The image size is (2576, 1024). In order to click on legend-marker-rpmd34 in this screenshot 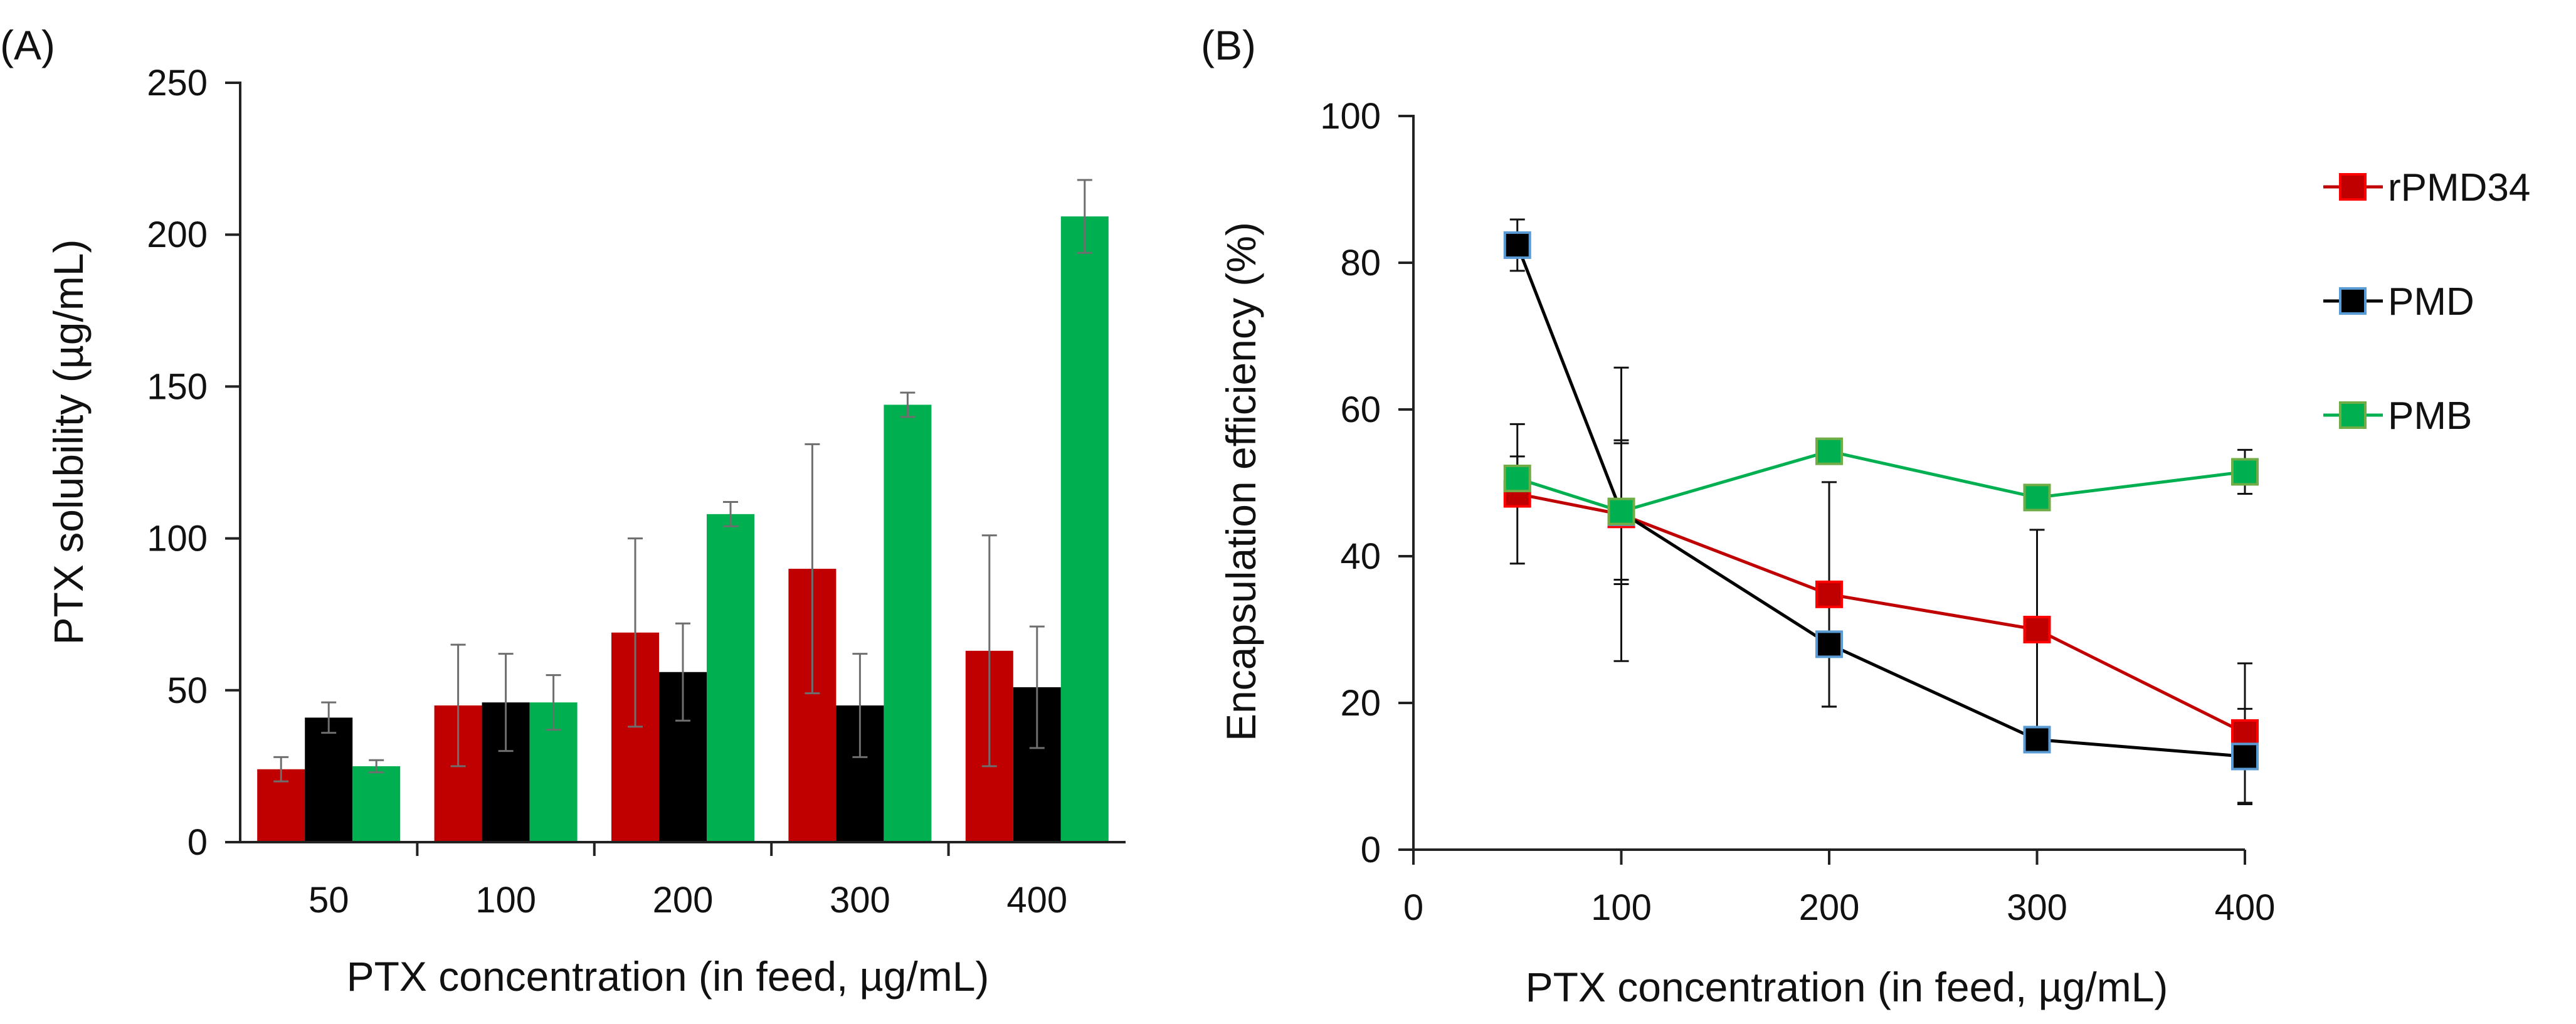, I will do `click(2353, 187)`.